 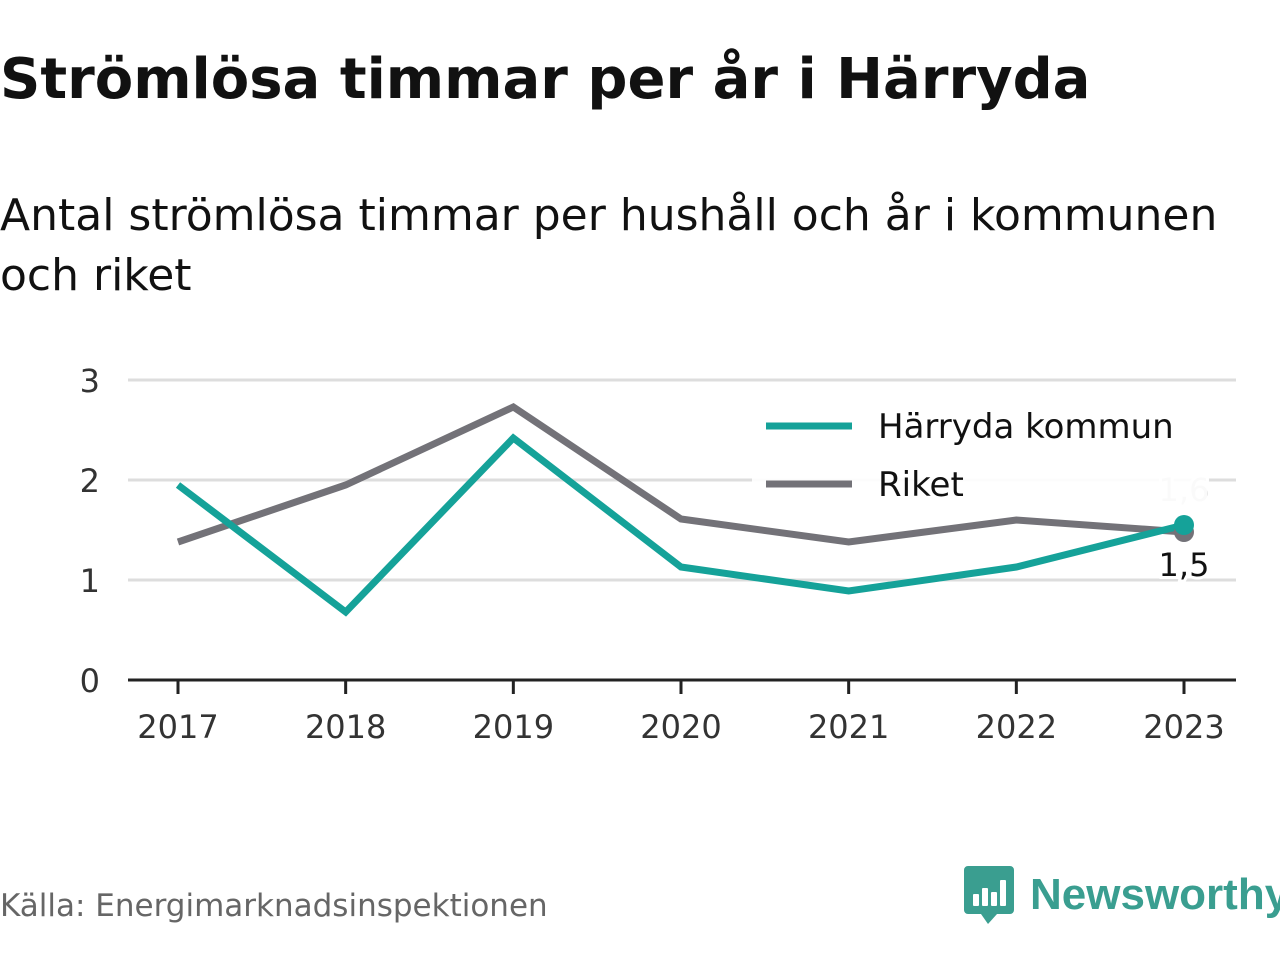 I want to click on y-tick-label: 0, so click(x=90, y=681).